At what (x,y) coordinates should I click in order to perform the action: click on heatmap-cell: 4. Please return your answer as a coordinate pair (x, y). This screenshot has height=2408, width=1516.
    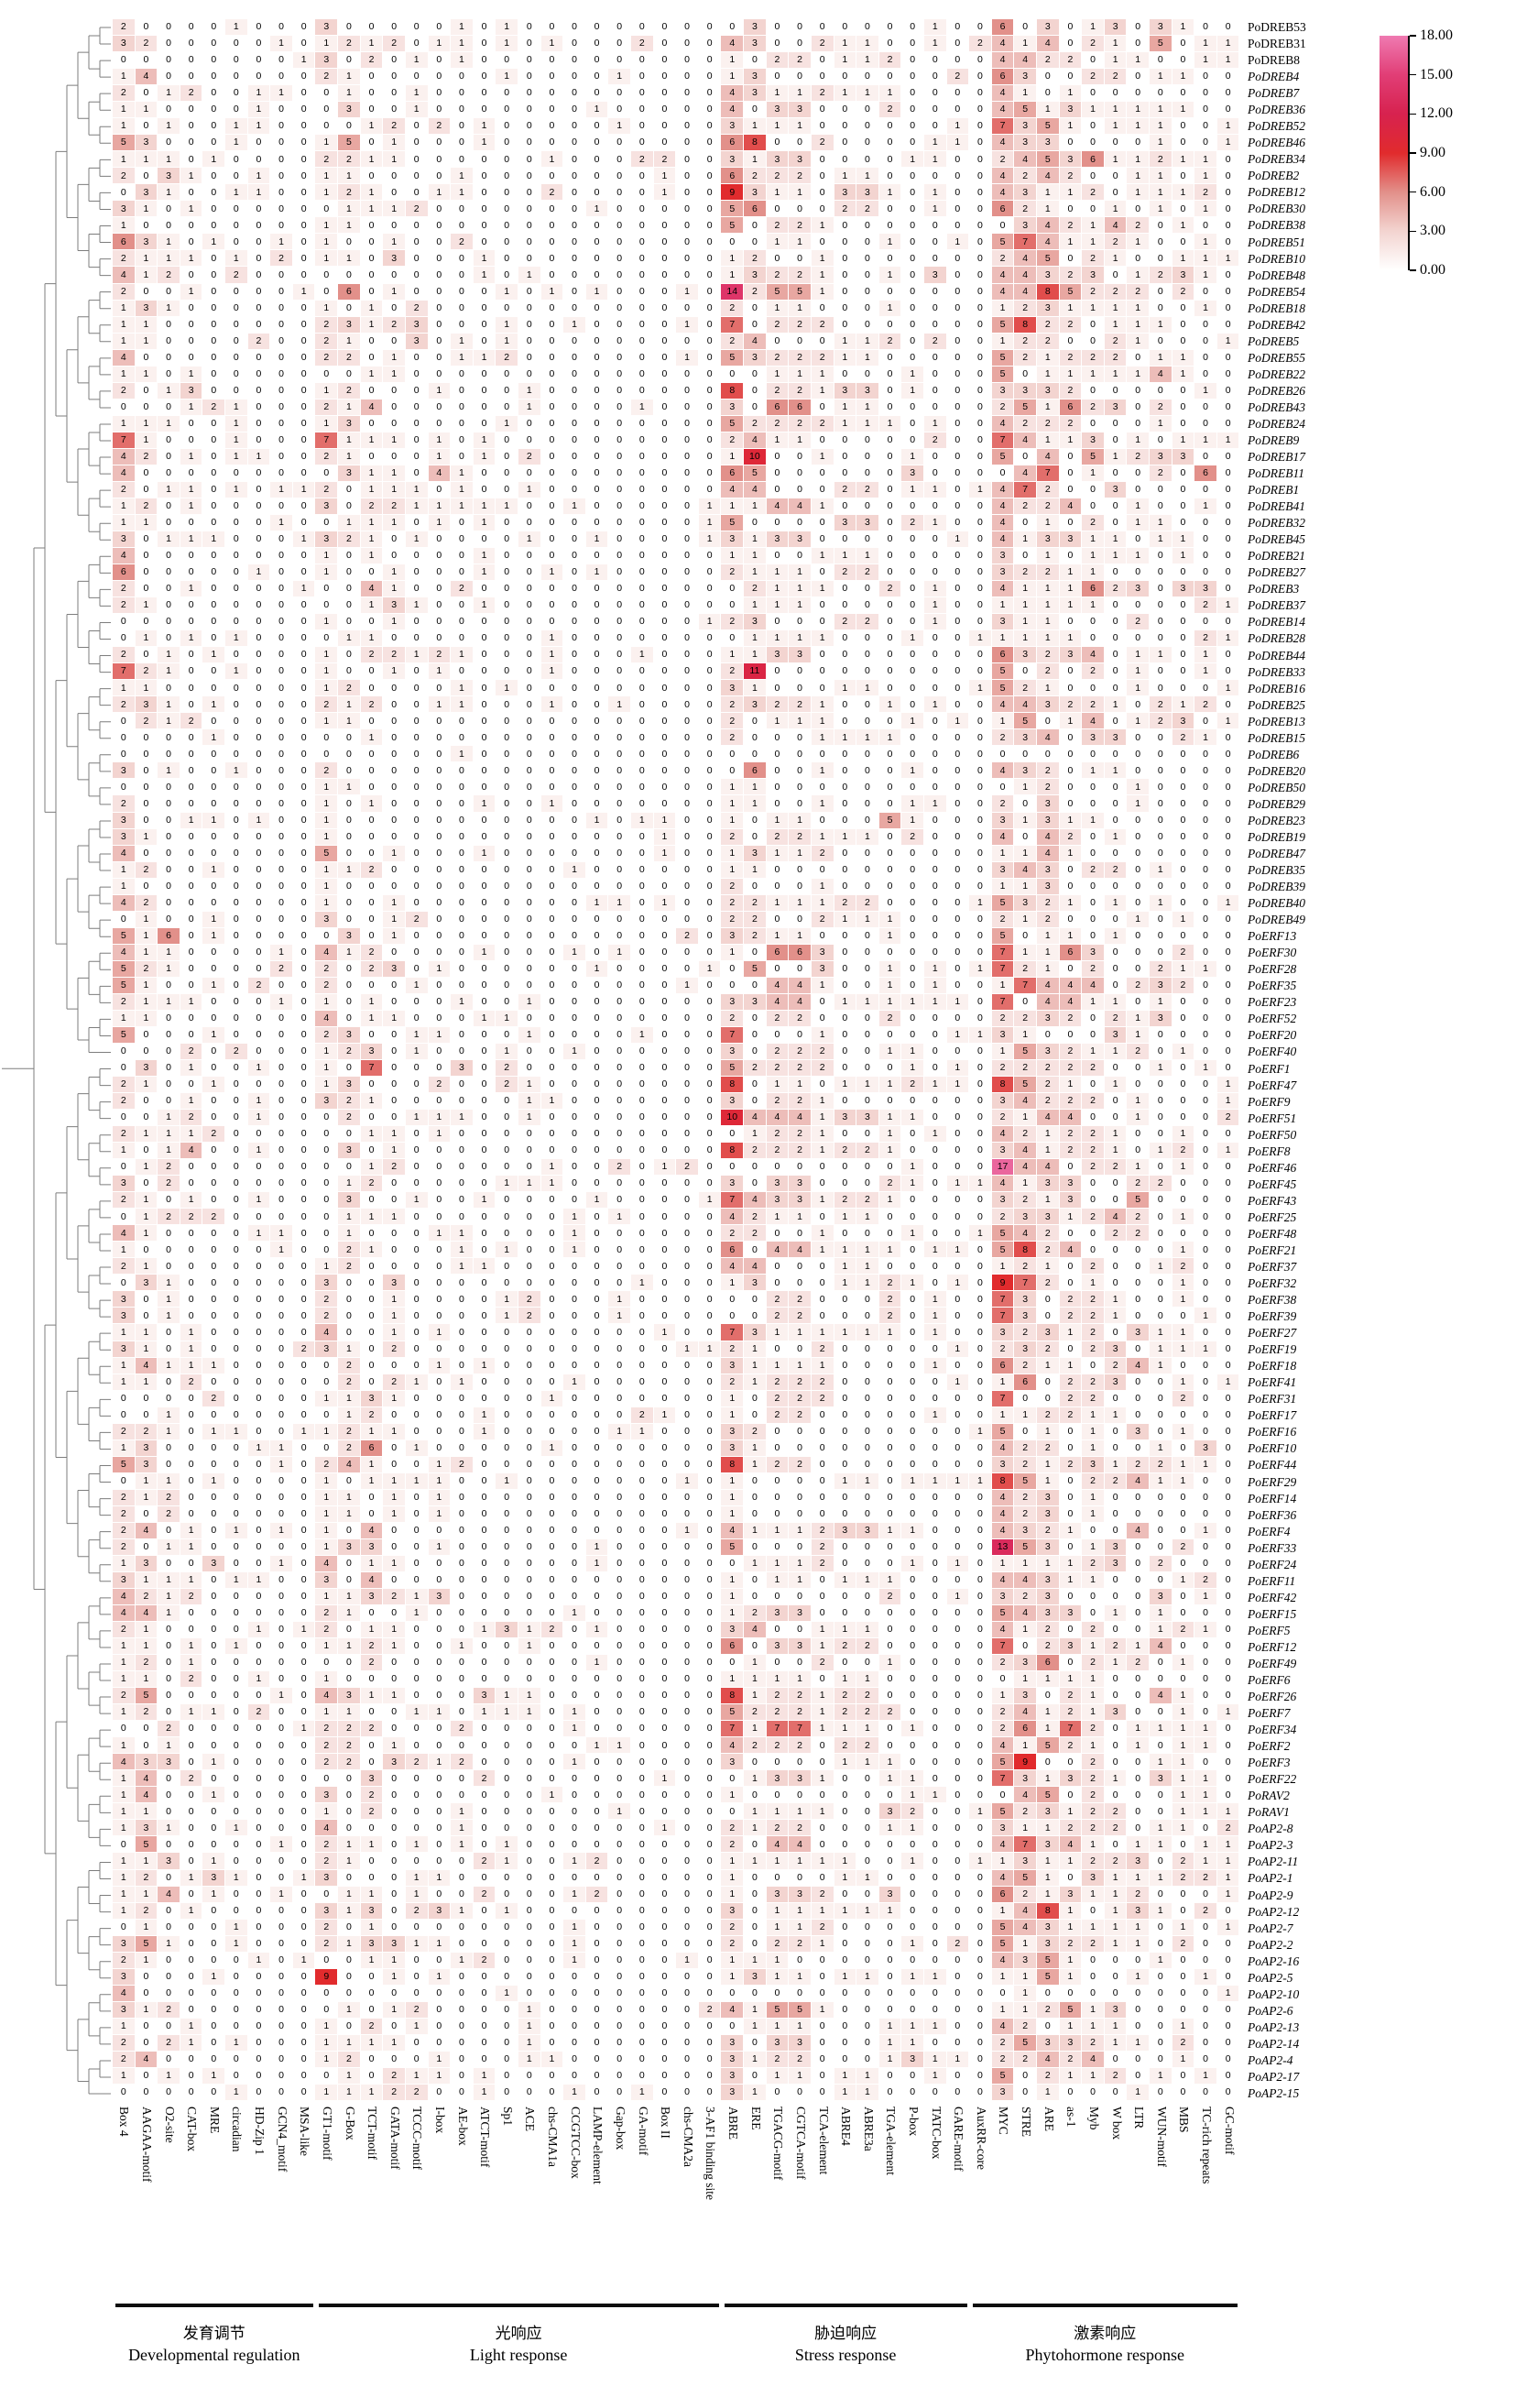
    Looking at the image, I should click on (1025, 441).